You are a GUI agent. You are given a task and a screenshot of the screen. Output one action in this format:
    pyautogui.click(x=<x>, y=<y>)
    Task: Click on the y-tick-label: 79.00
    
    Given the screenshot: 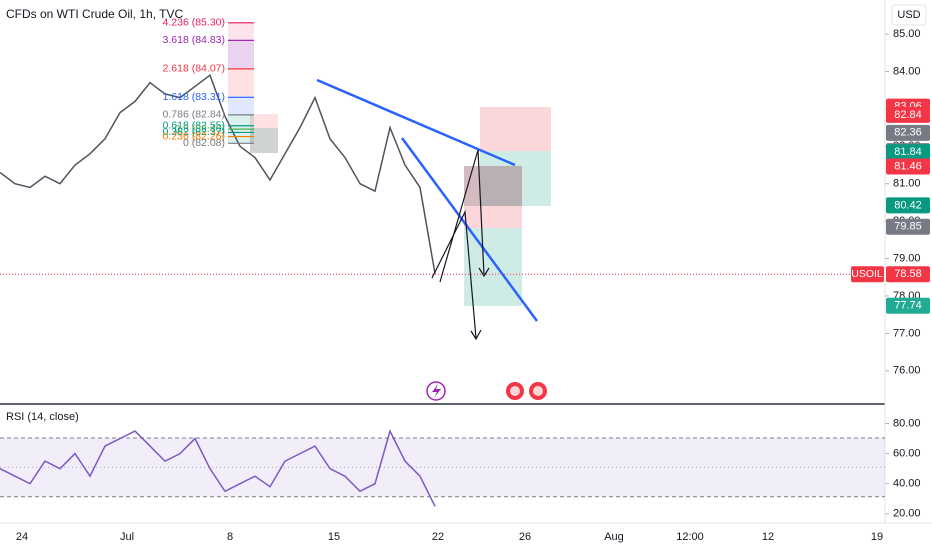 What is the action you would take?
    pyautogui.click(x=907, y=258)
    